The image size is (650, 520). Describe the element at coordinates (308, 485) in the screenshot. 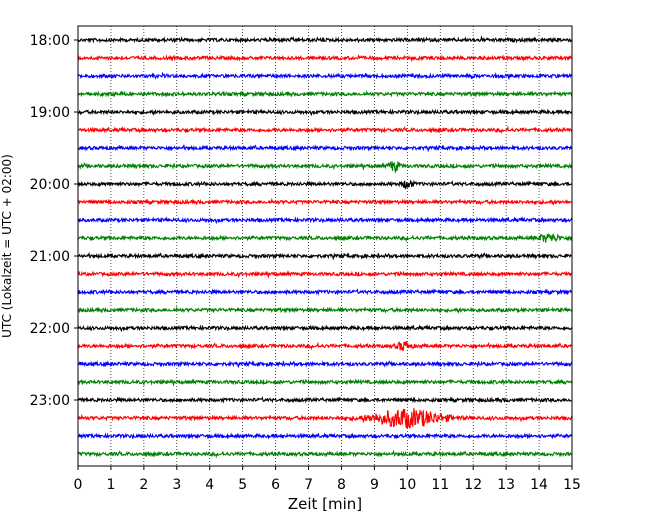

I see `x-tick-label: 7` at that location.